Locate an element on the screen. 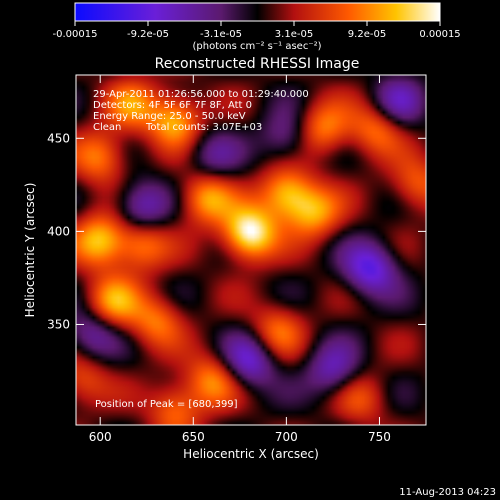 The image size is (500, 500). time-range: 29-Apr-2011 01:26:56.000 to 01:29:40.000 is located at coordinates (201, 94).